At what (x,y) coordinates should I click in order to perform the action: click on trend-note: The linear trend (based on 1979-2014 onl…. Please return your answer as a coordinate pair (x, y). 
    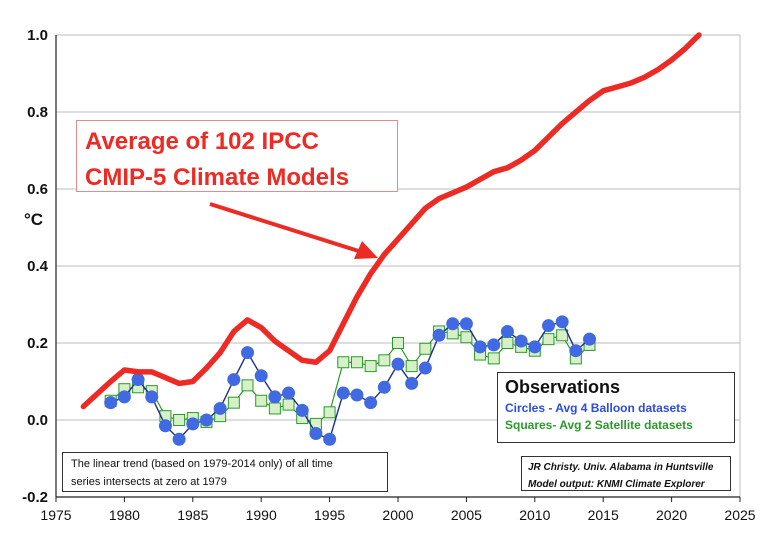
    Looking at the image, I should click on (225, 472).